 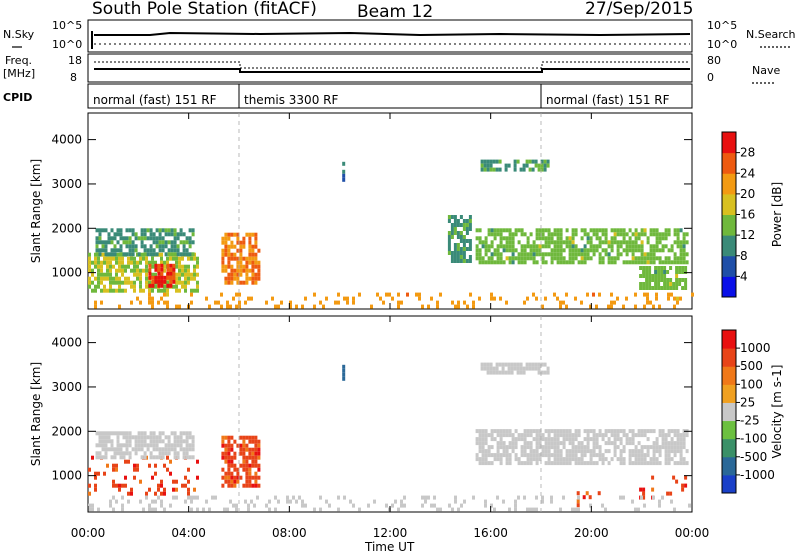 I want to click on freq-tick-high: 18, so click(x=75, y=60).